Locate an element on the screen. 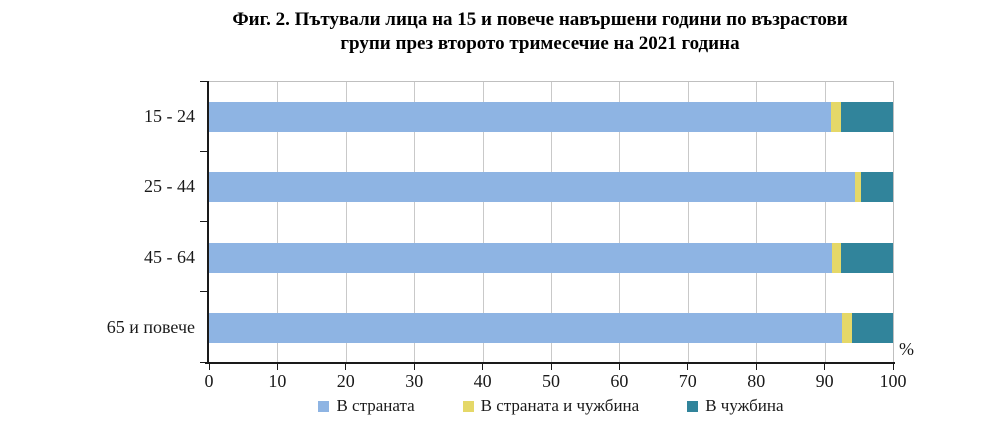  legend: В страната В страната и чужбина В чужбина is located at coordinates (551, 406).